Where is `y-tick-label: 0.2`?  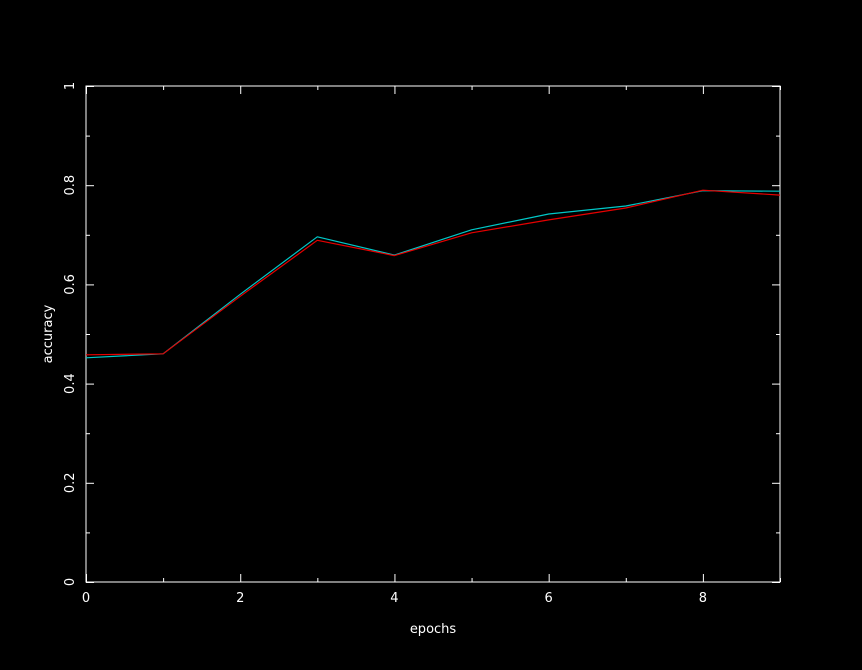
y-tick-label: 0.2 is located at coordinates (70, 482).